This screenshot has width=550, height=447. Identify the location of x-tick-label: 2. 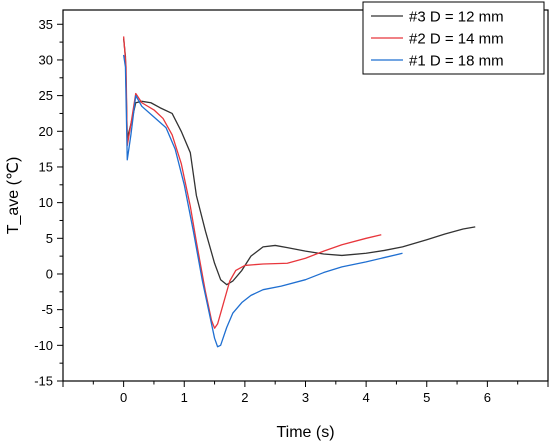
(244, 397).